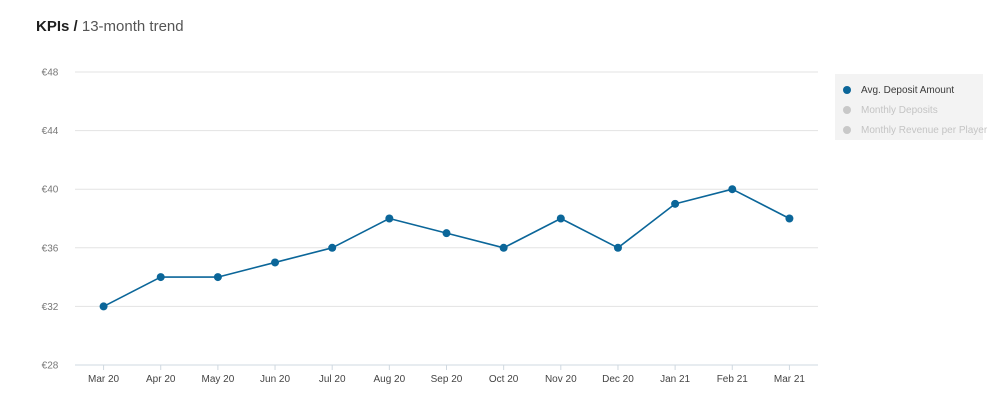  I want to click on y-tick-label: €36, so click(50, 248).